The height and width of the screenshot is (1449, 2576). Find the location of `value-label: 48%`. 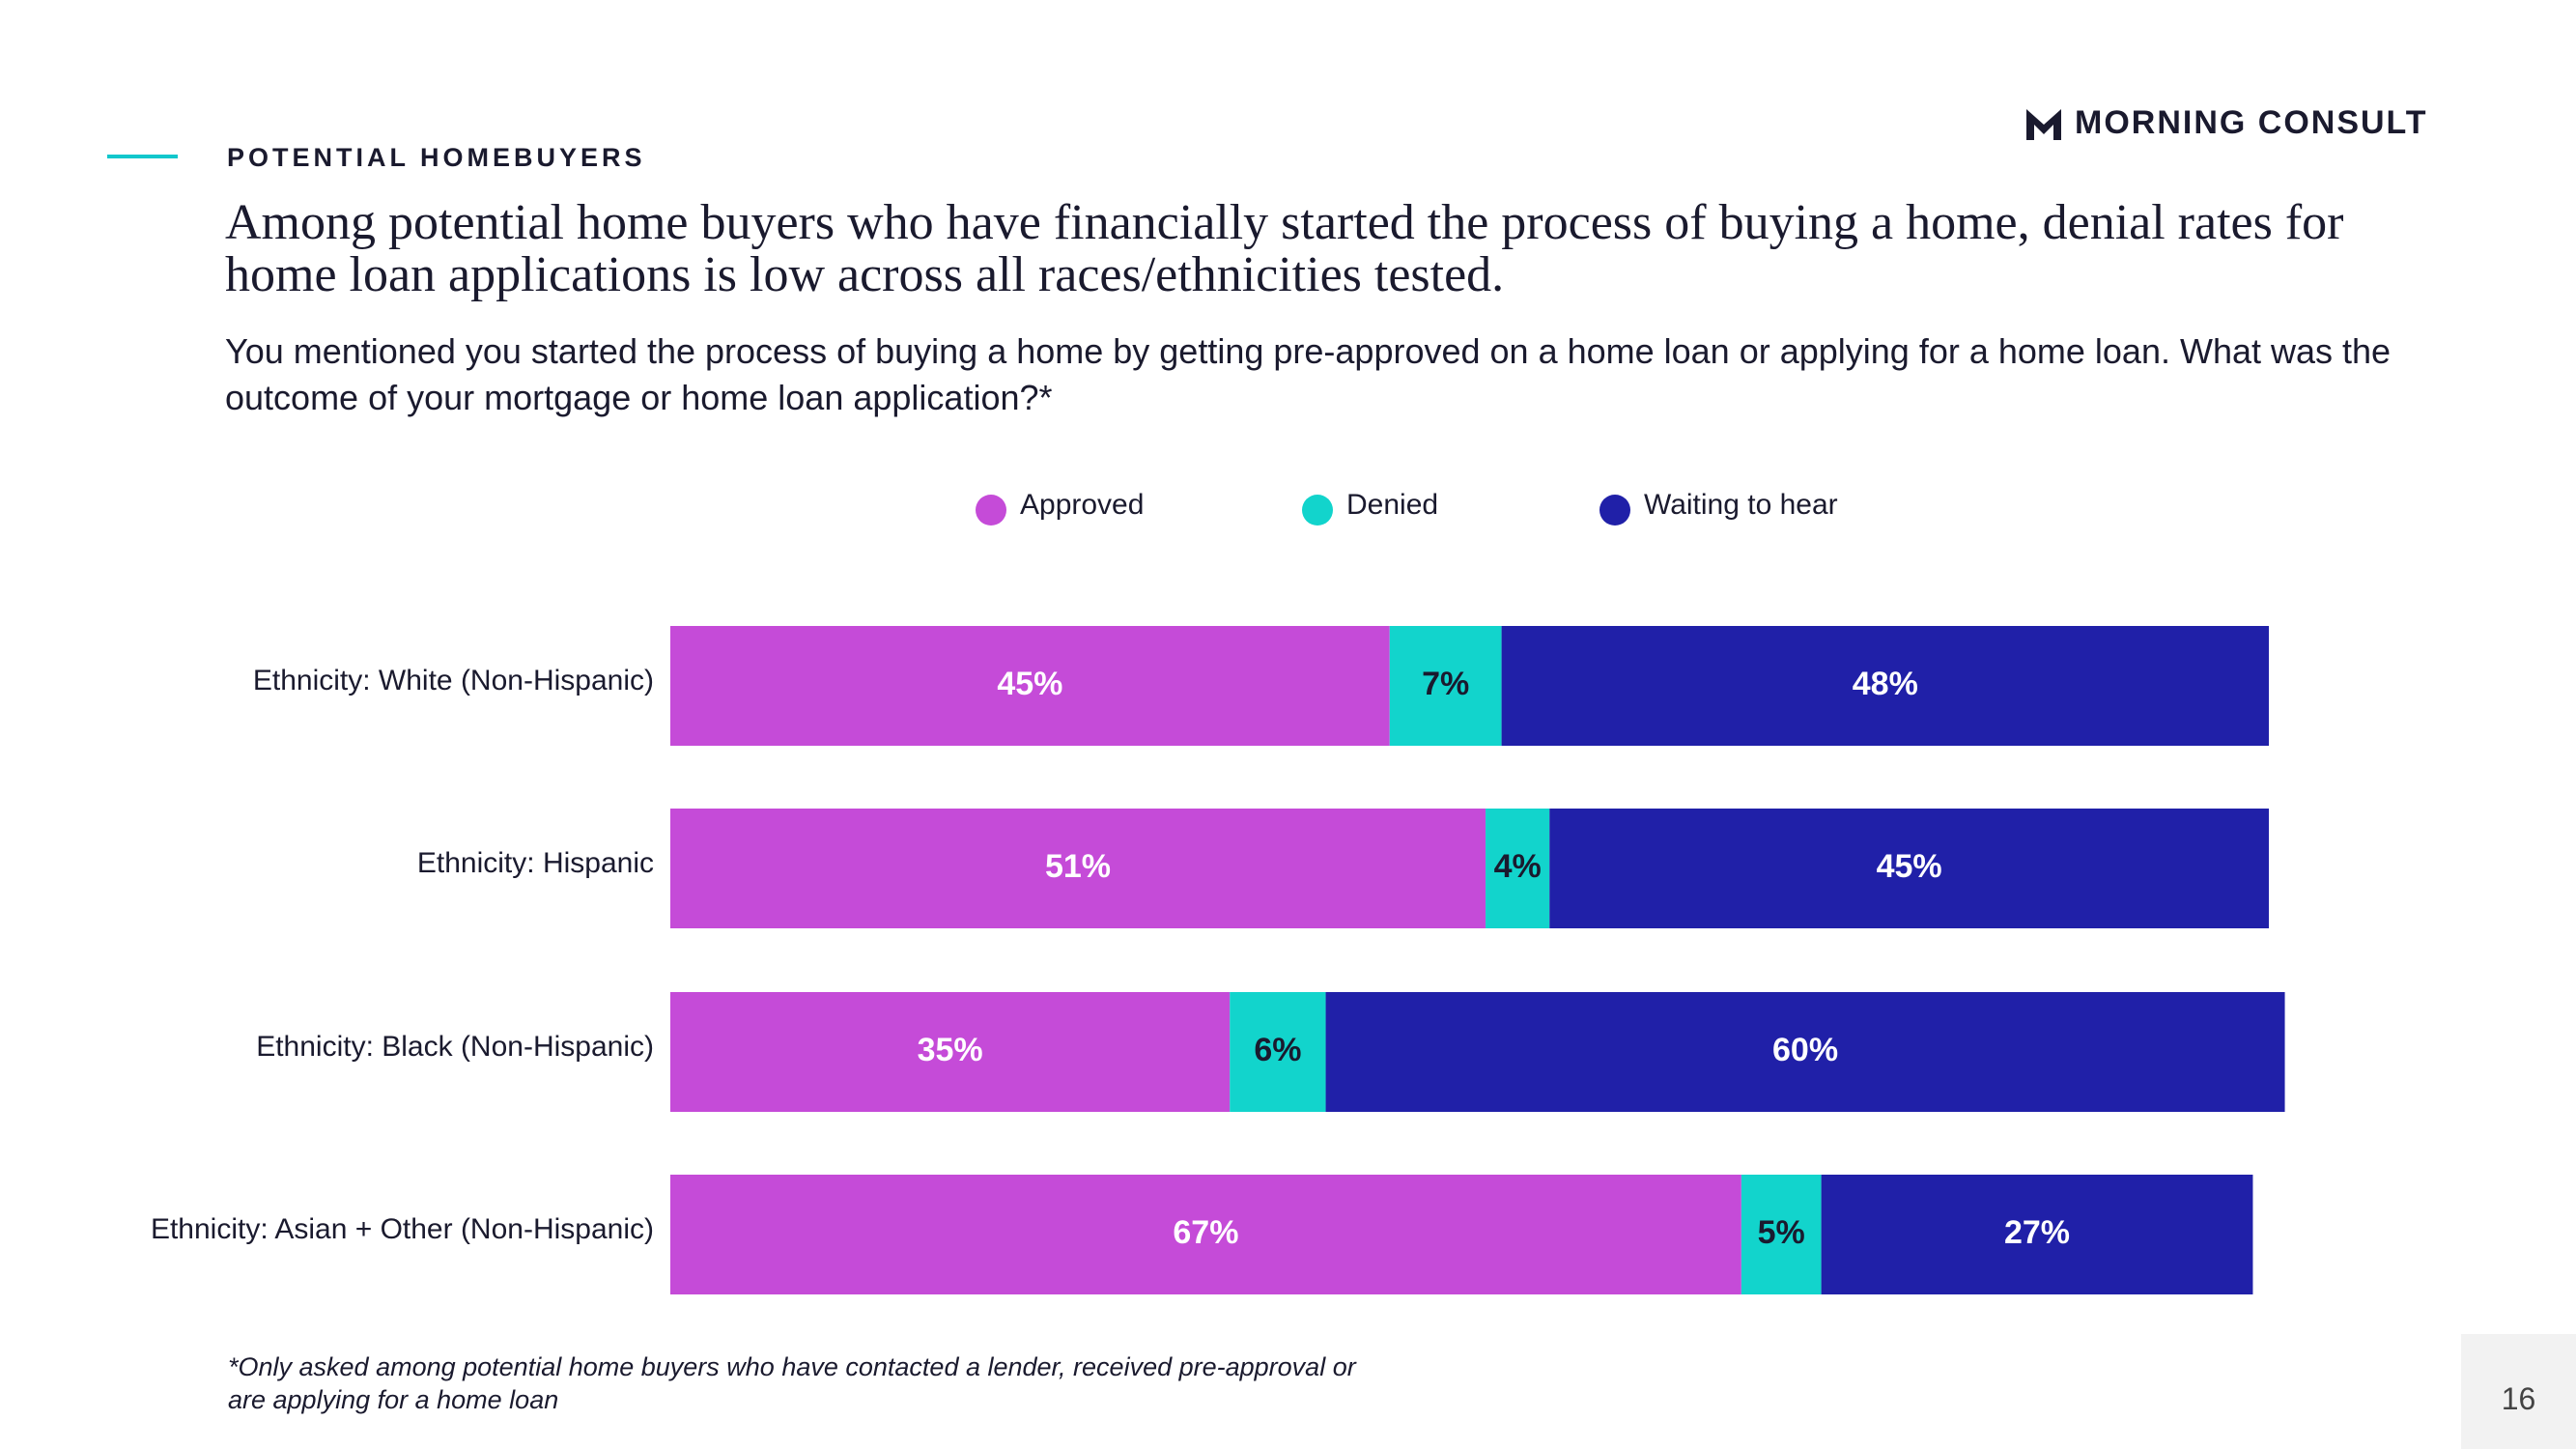

value-label: 48% is located at coordinates (1885, 684).